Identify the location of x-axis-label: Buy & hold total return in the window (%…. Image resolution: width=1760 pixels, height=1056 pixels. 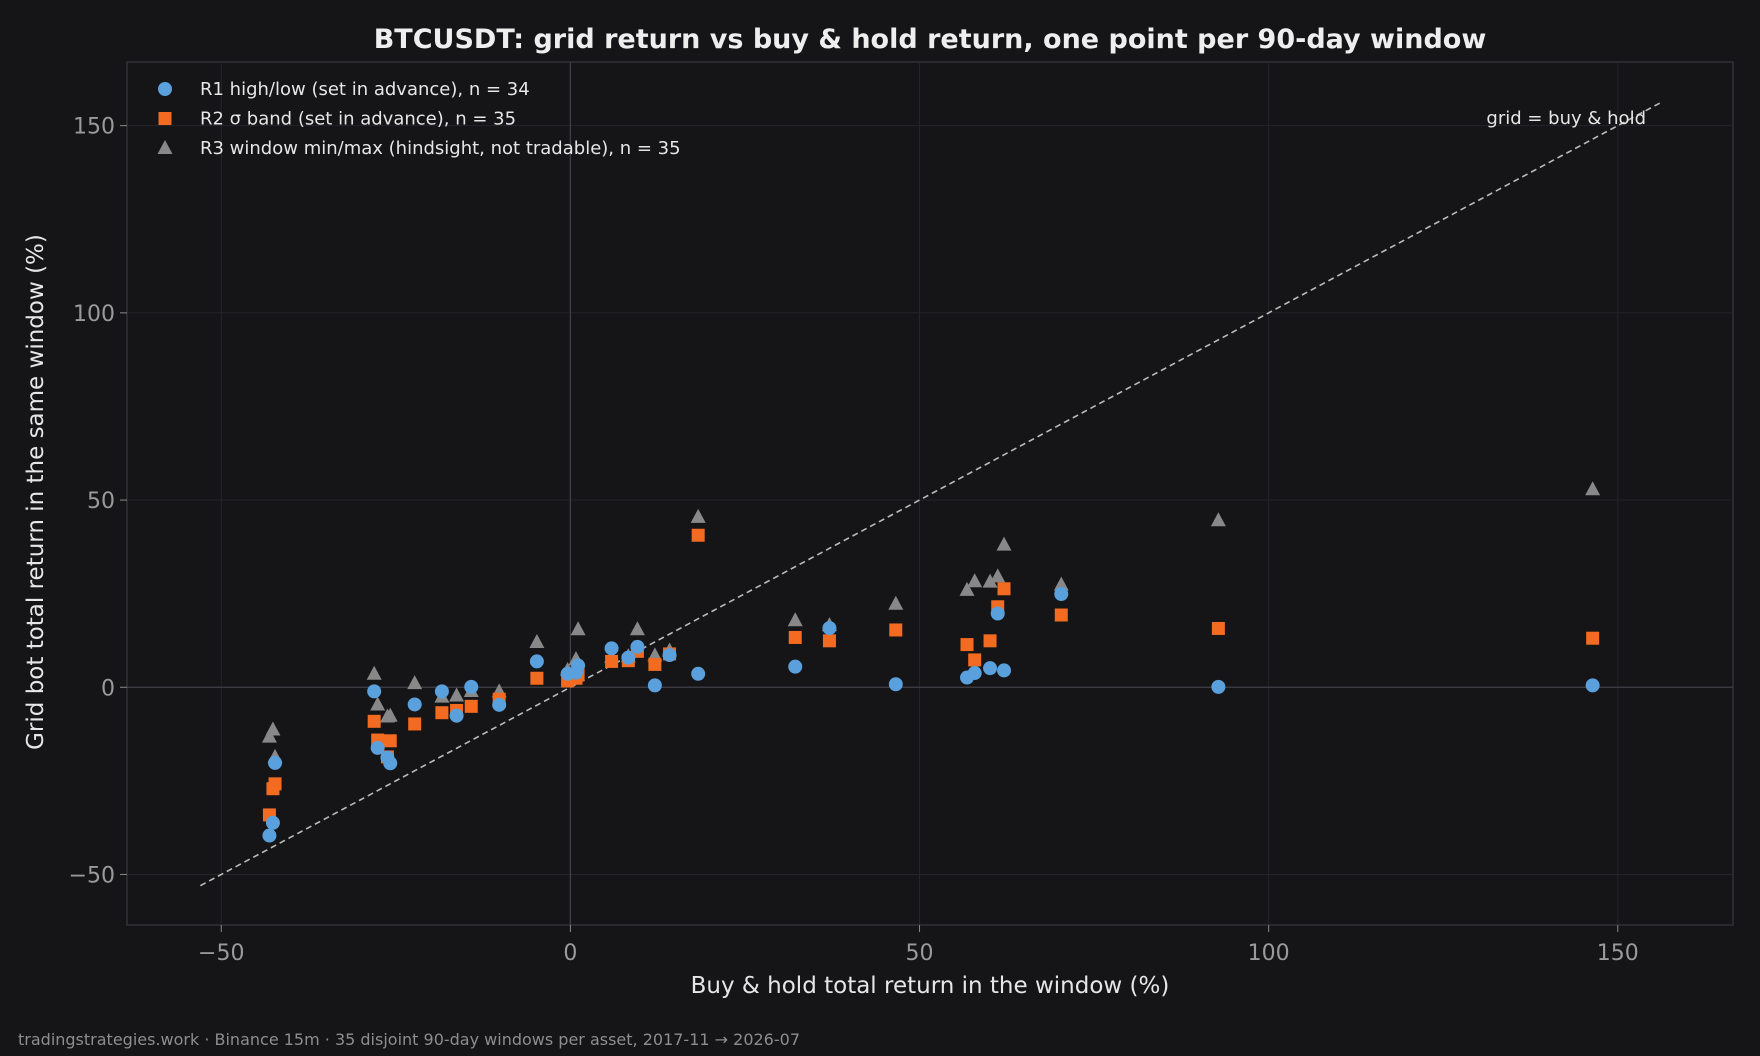
(930, 986).